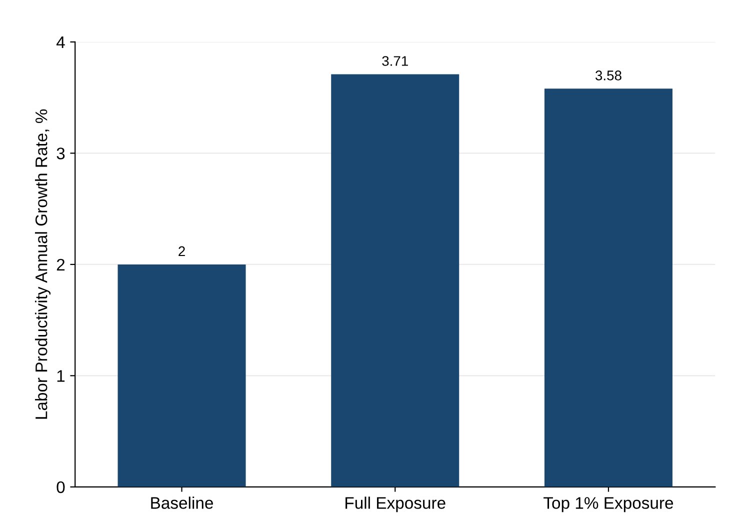  Describe the element at coordinates (43, 264) in the screenshot. I see `y-axis-title: Labor Productivity Annual Growth Rate, %` at that location.